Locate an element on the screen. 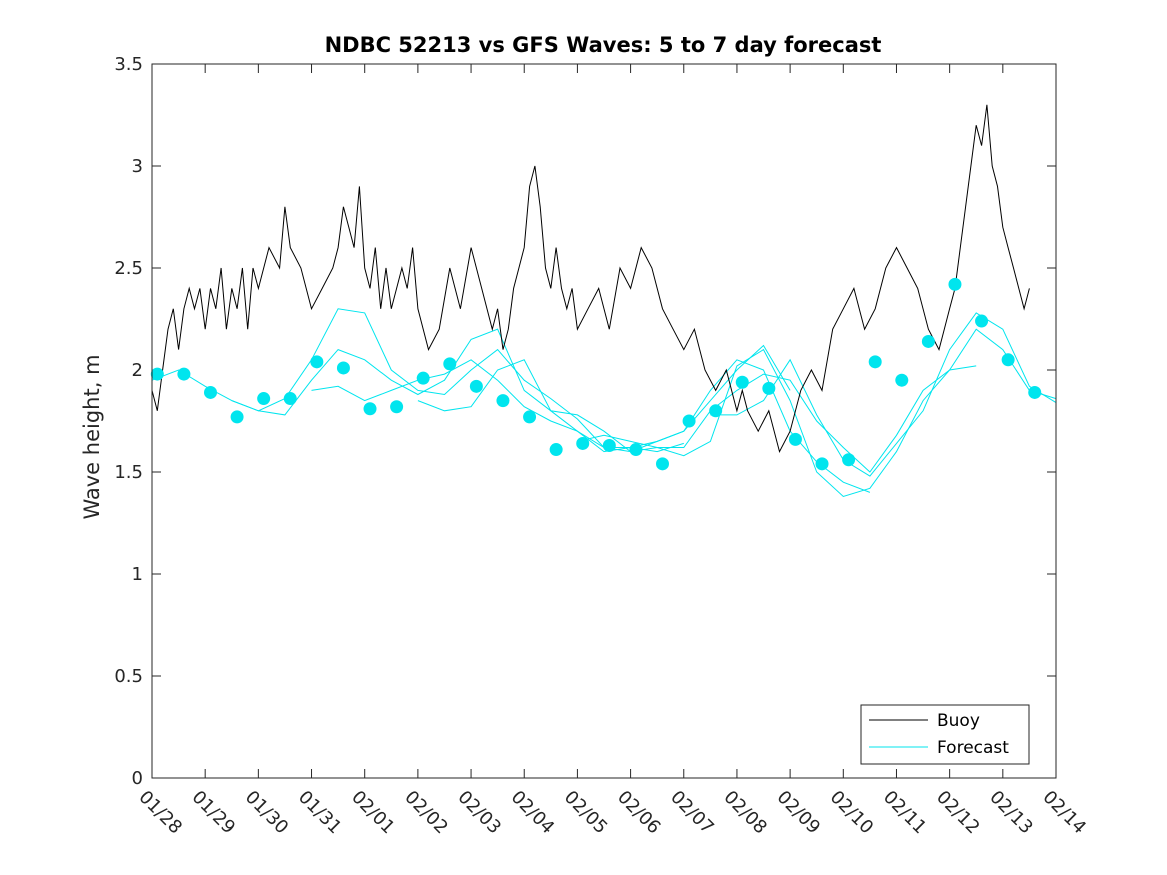  y-tick-label: 0 is located at coordinates (137, 778).